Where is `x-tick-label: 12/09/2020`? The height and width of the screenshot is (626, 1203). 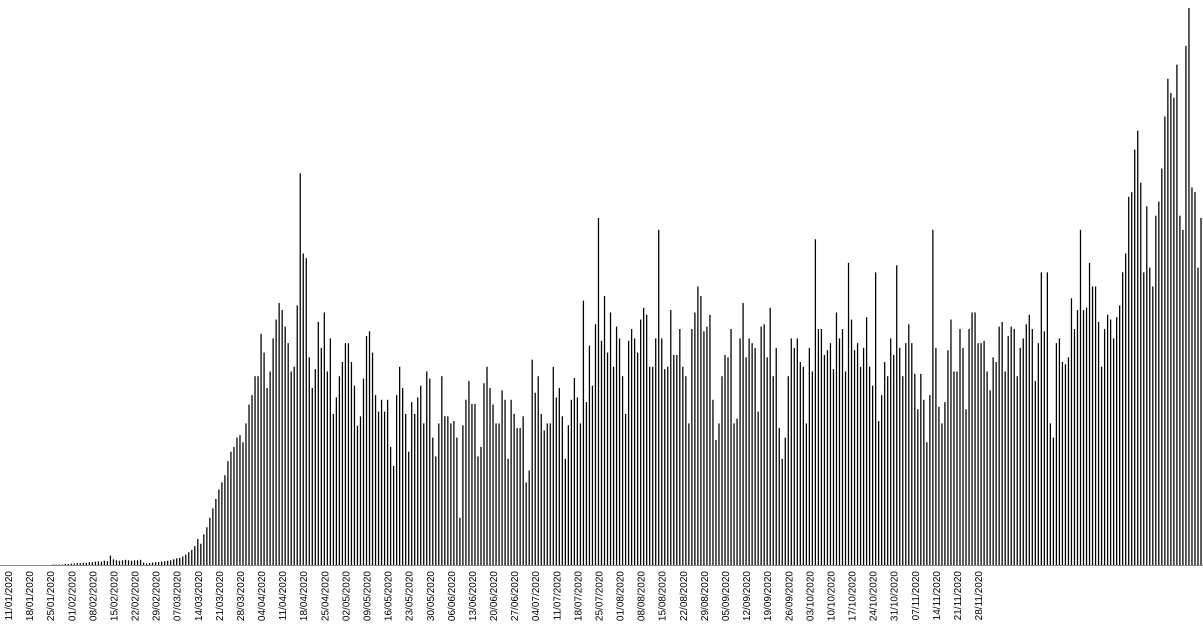 x-tick-label: 12/09/2020 is located at coordinates (747, 596).